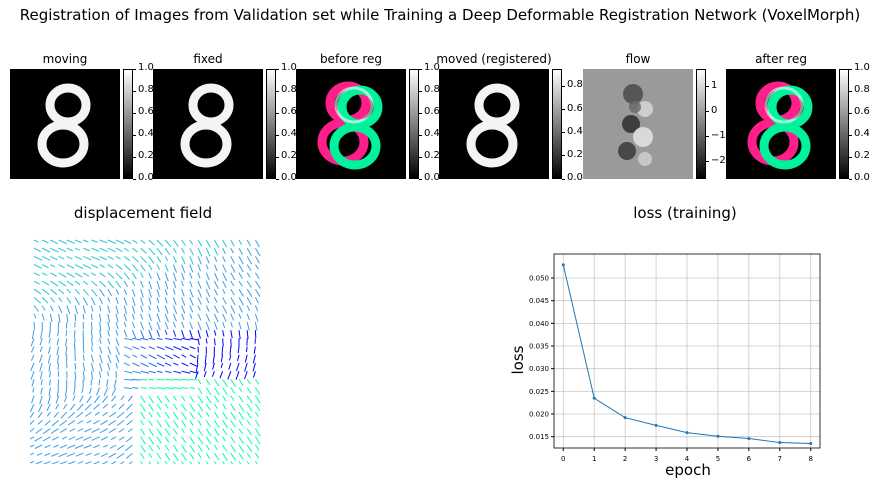 This screenshot has height=486, width=880. I want to click on colorbar-tick-label: 0.0, so click(146, 177).